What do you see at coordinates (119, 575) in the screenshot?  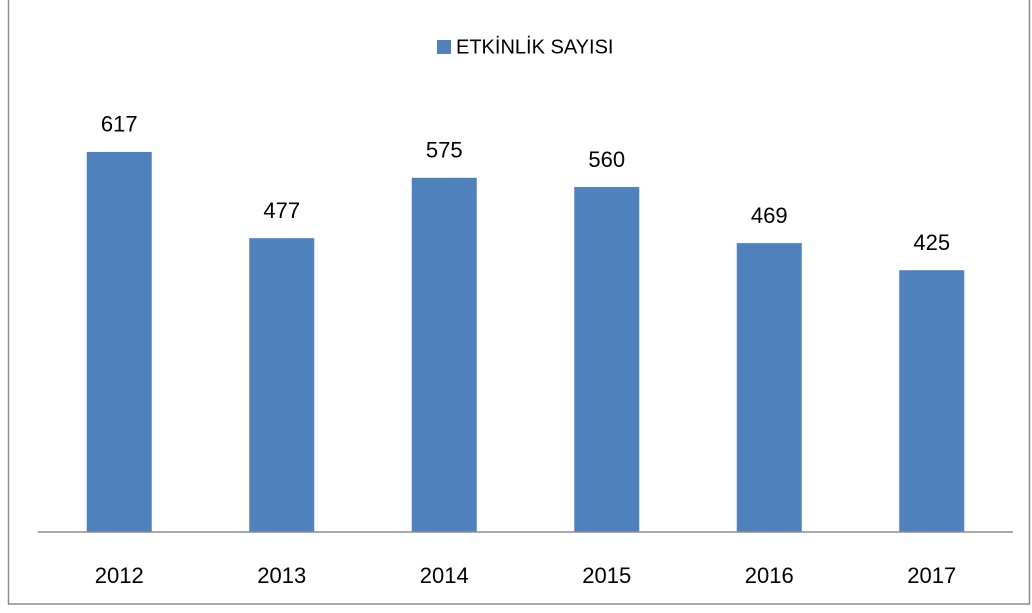 I see `x-tick-label: 2012` at bounding box center [119, 575].